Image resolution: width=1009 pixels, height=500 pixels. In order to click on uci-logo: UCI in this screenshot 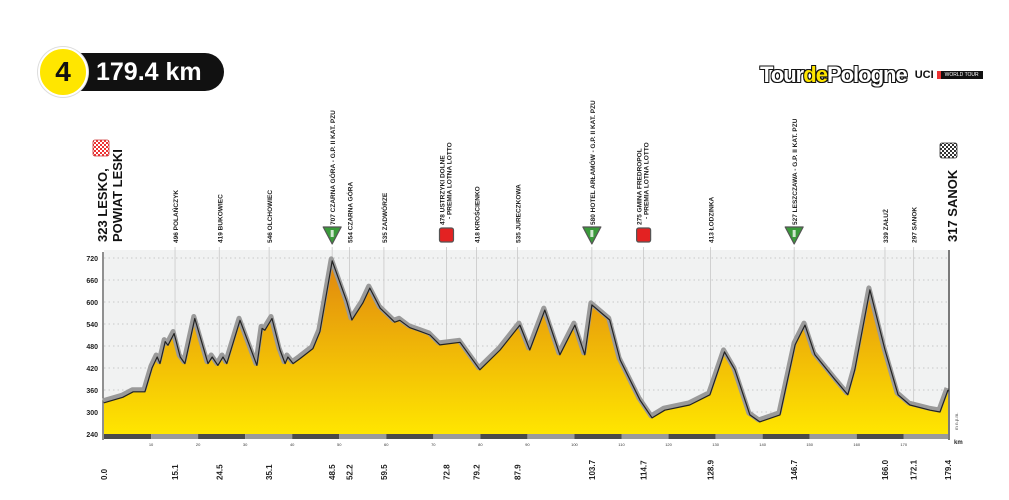, I will do `click(924, 75)`.